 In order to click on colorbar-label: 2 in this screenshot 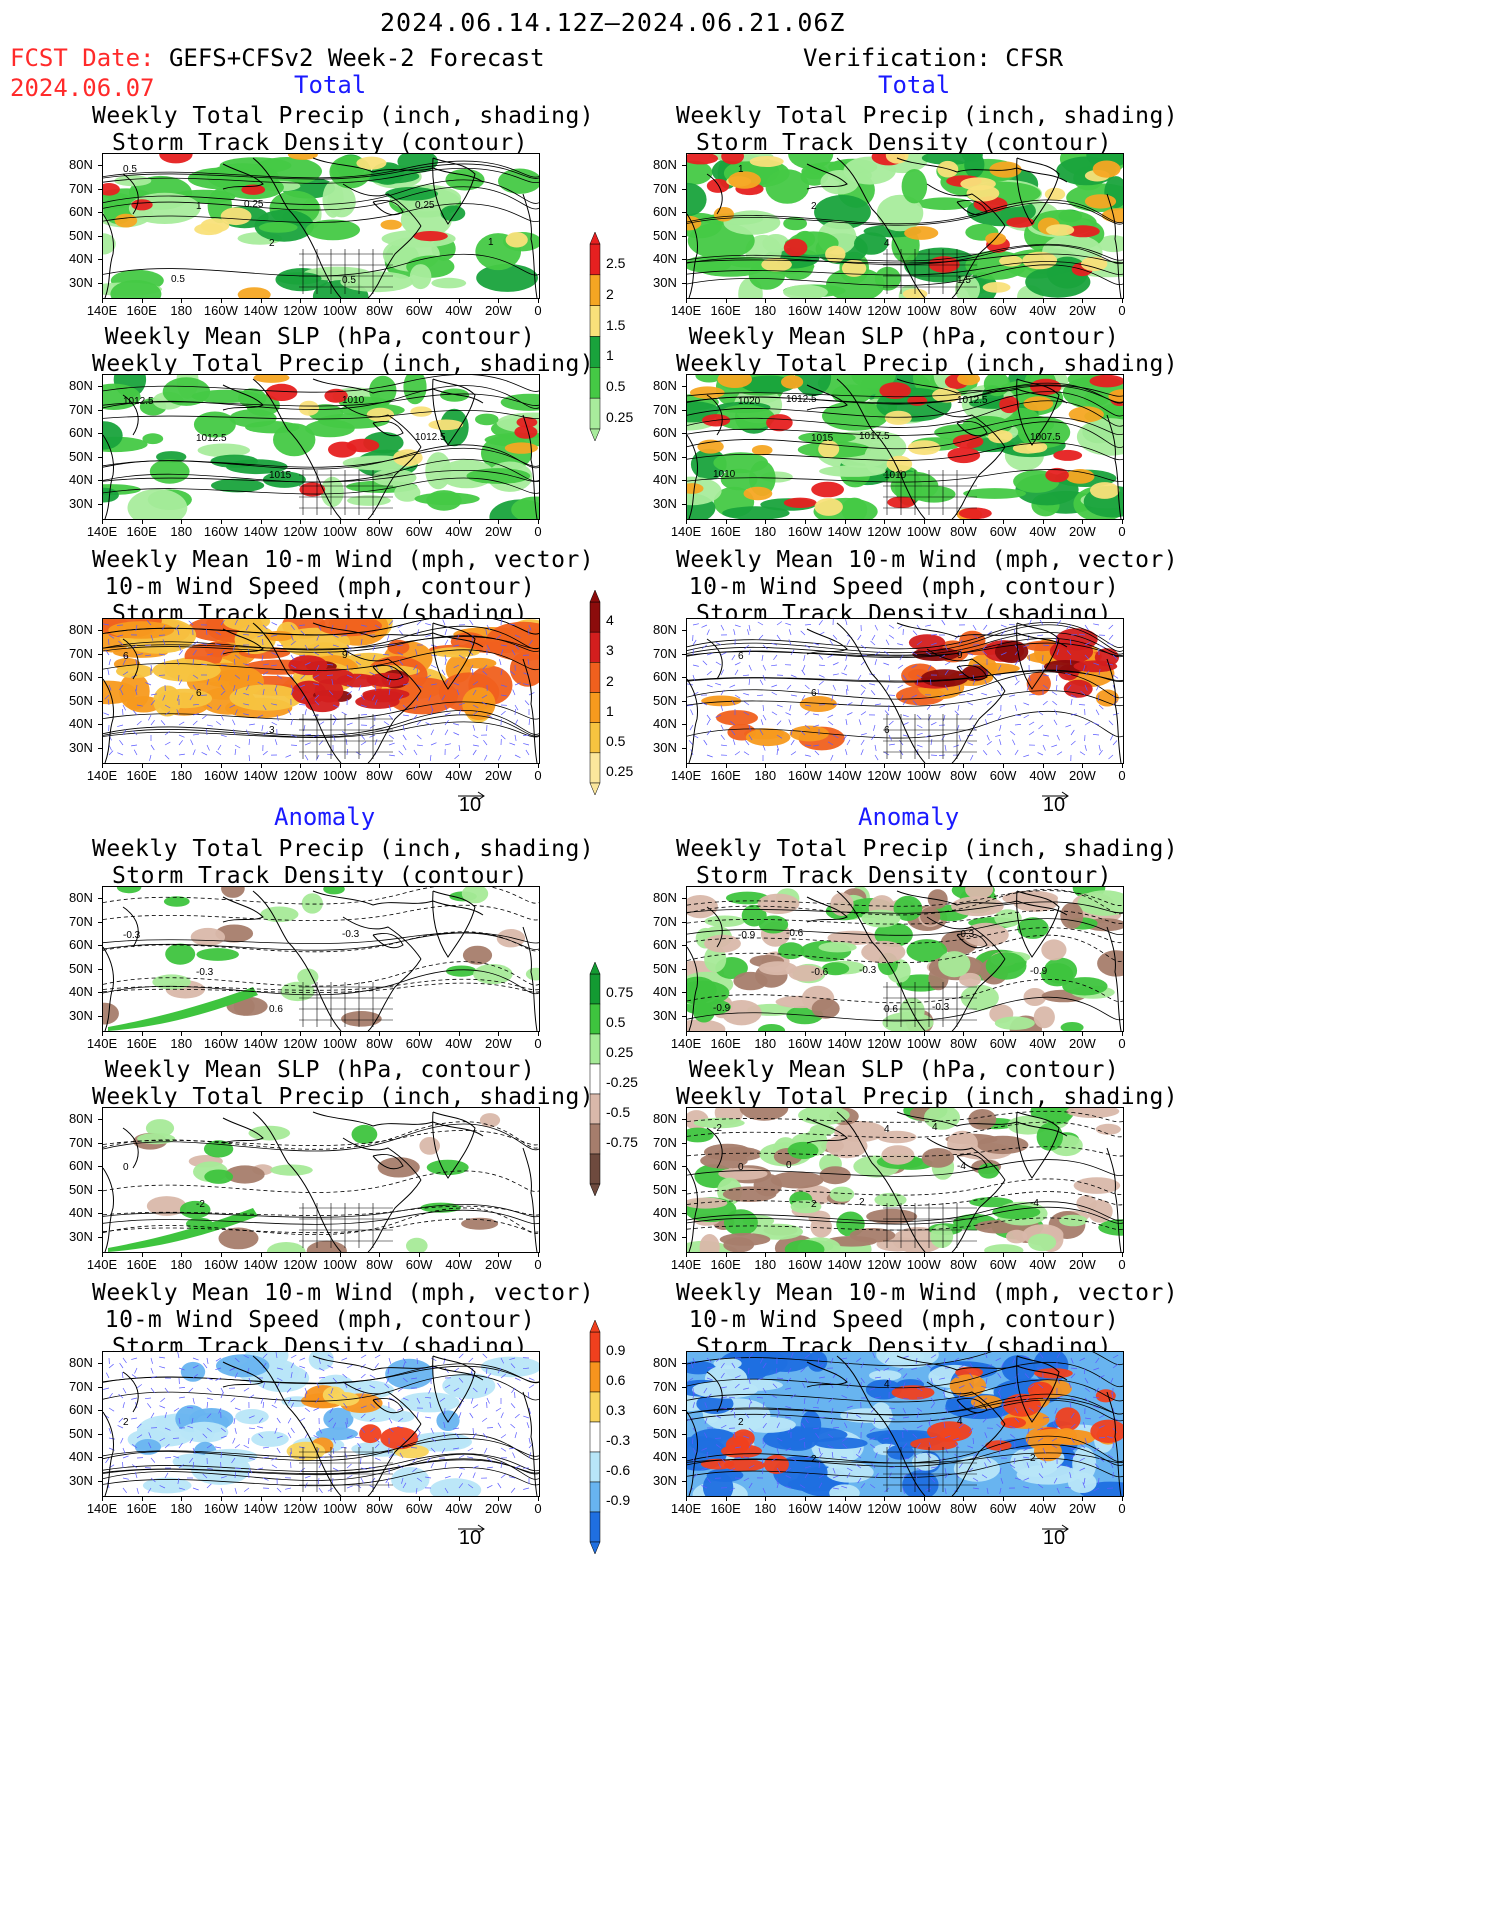, I will do `click(610, 293)`.